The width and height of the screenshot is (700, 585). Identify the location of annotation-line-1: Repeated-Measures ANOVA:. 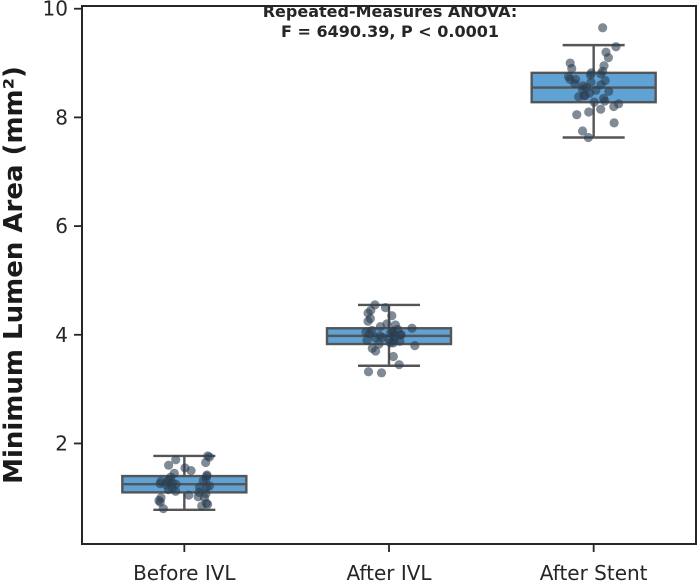
(390, 11).